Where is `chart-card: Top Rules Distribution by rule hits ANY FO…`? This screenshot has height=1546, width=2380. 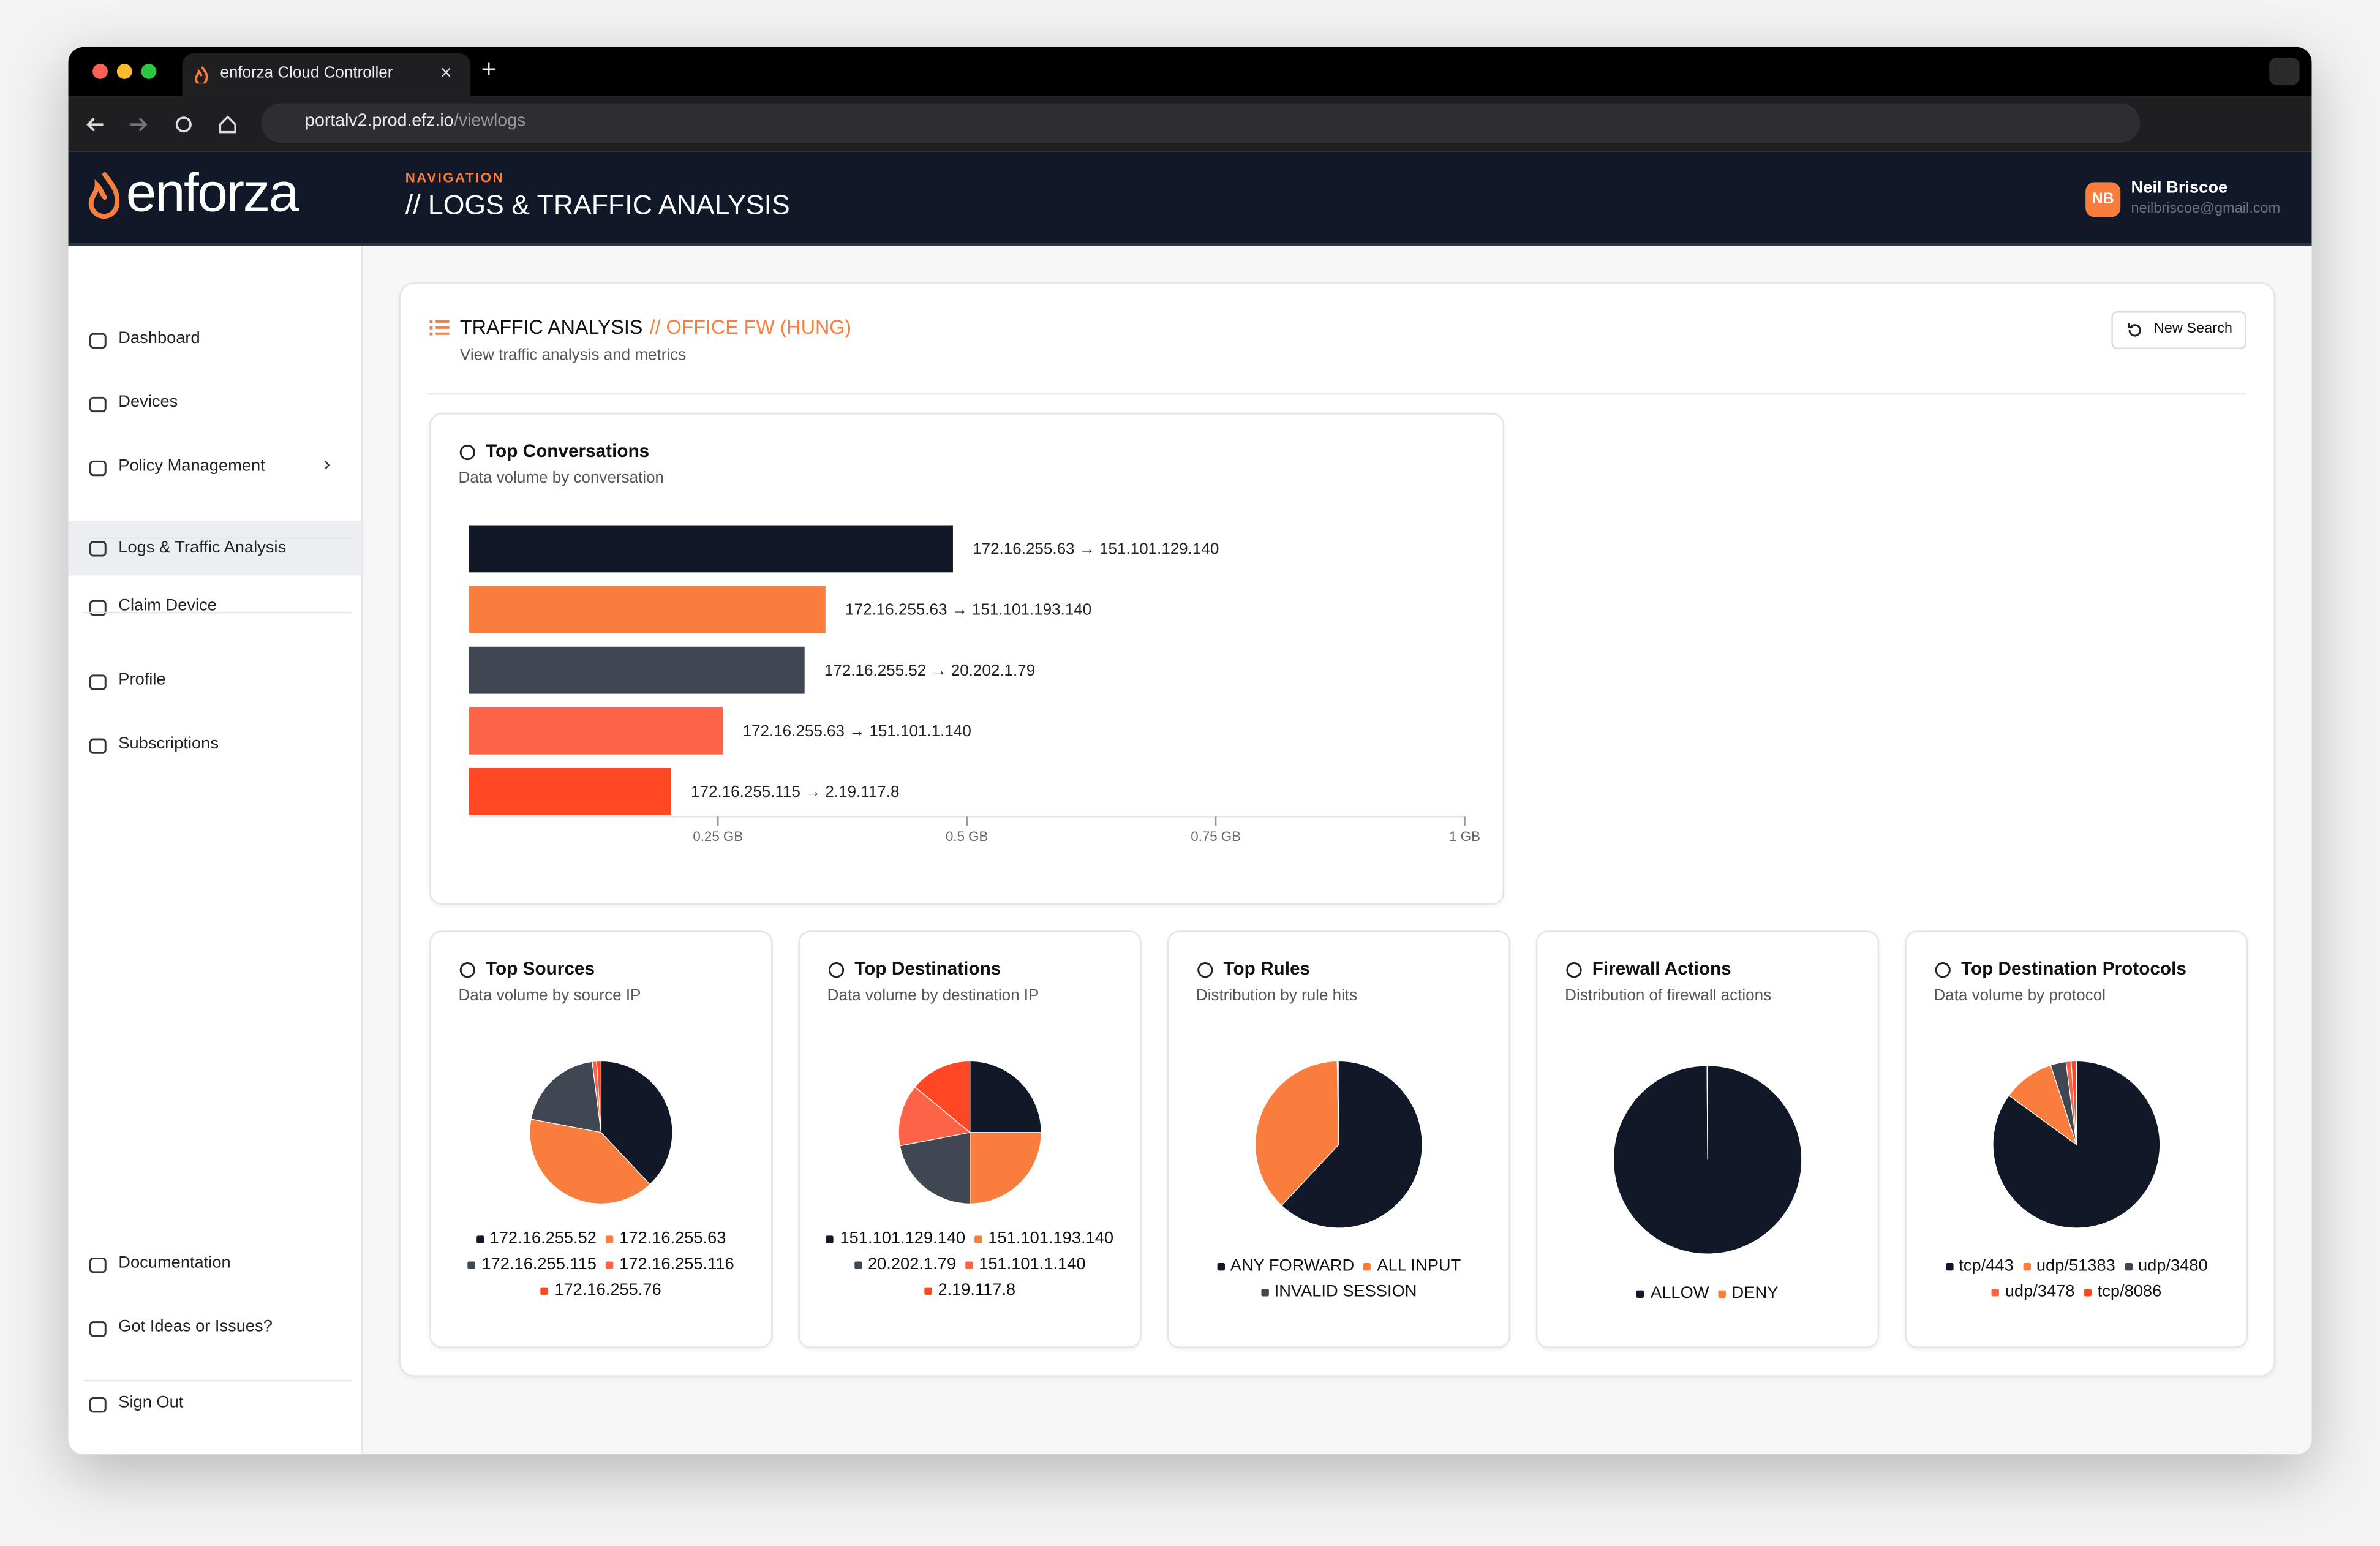 chart-card: Top Rules Distribution by rule hits ANY FO… is located at coordinates (1338, 1139).